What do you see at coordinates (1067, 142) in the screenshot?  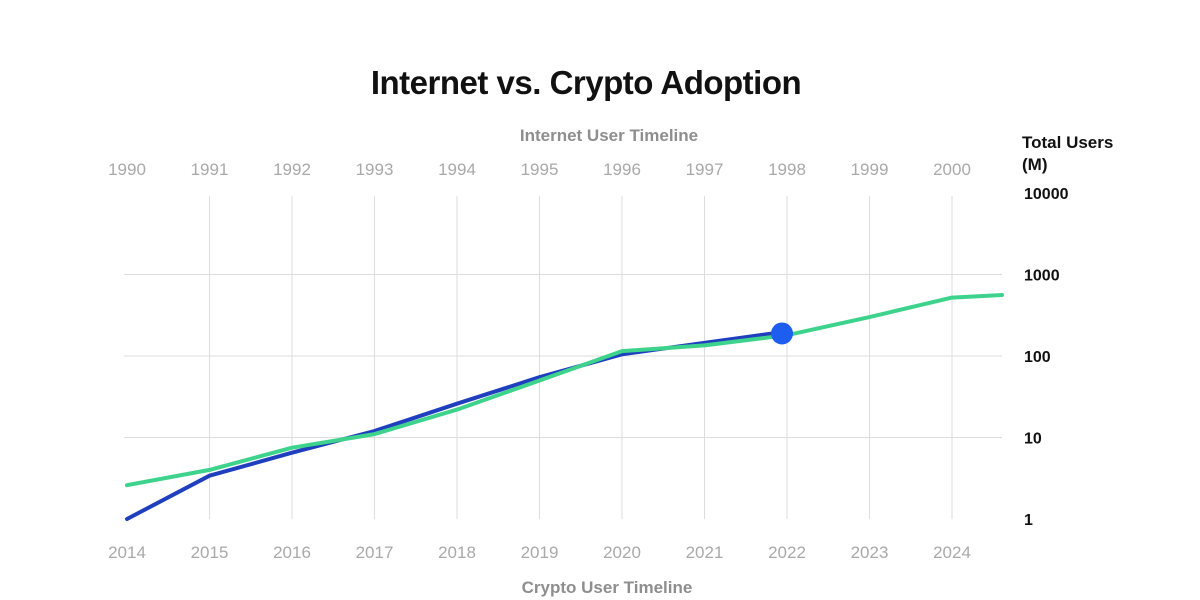 I see `y-axis-title-line1: Total Users` at bounding box center [1067, 142].